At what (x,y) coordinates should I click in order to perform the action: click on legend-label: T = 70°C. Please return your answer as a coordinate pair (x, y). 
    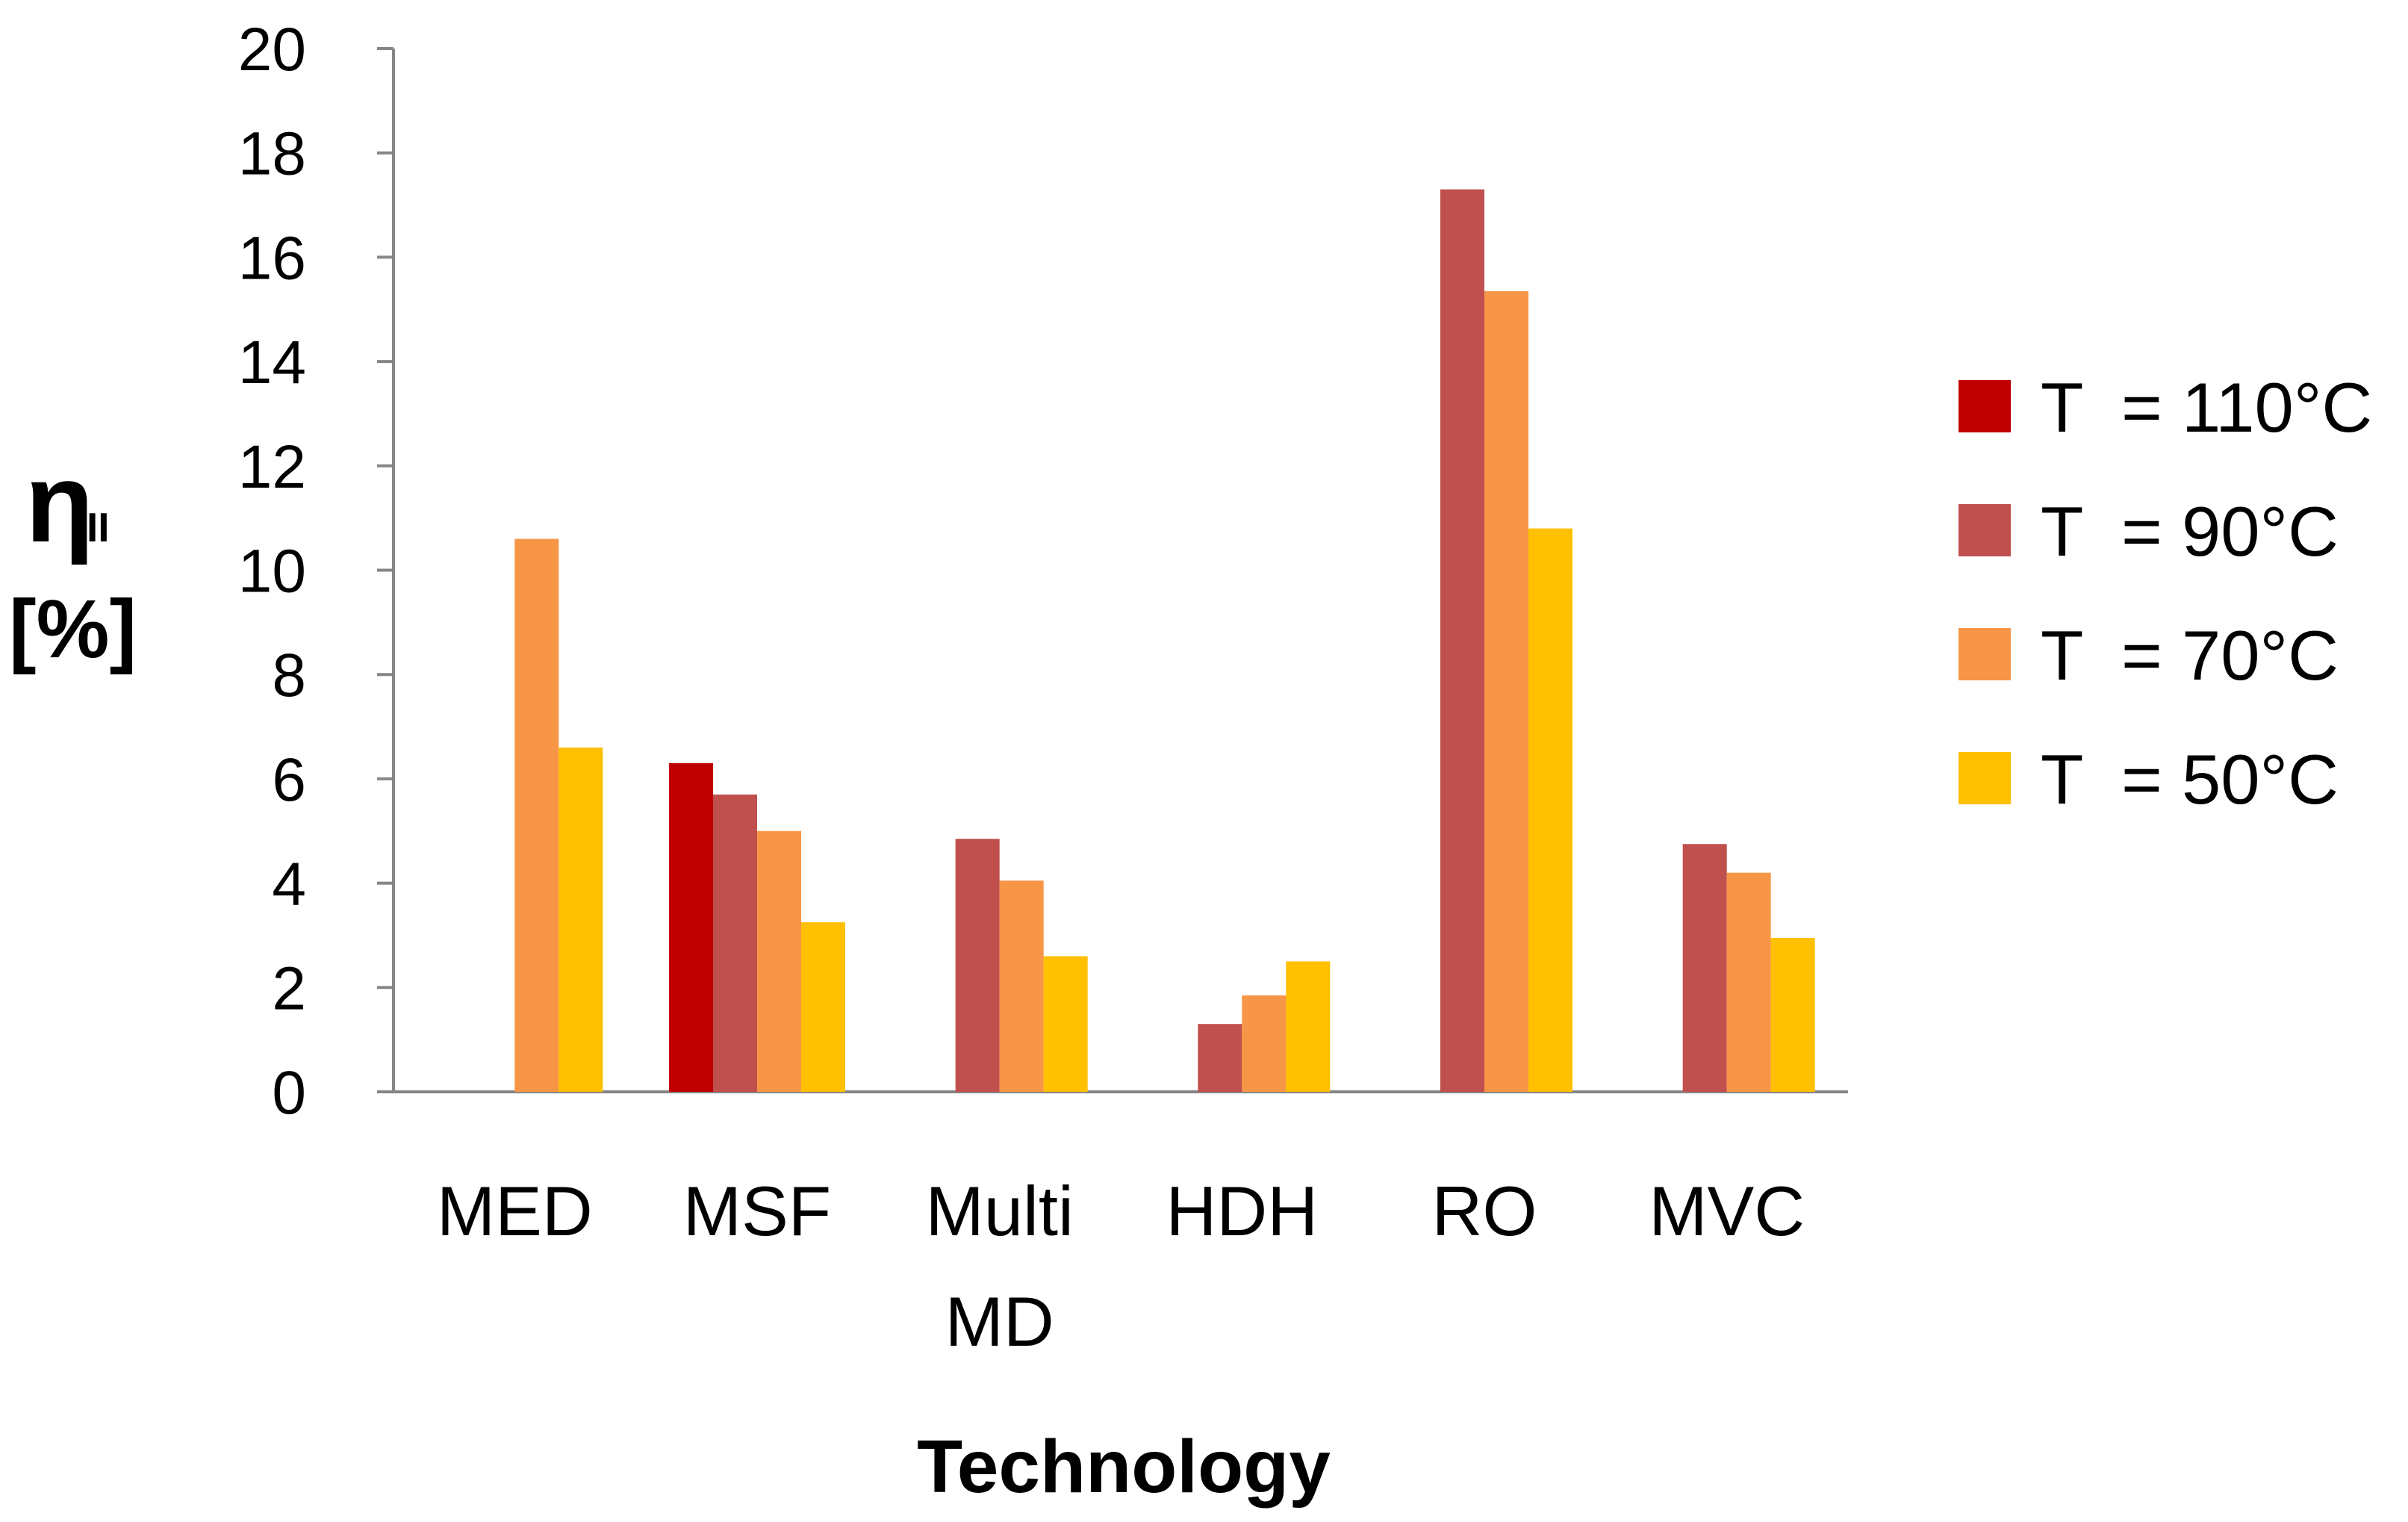
    Looking at the image, I should click on (2190, 655).